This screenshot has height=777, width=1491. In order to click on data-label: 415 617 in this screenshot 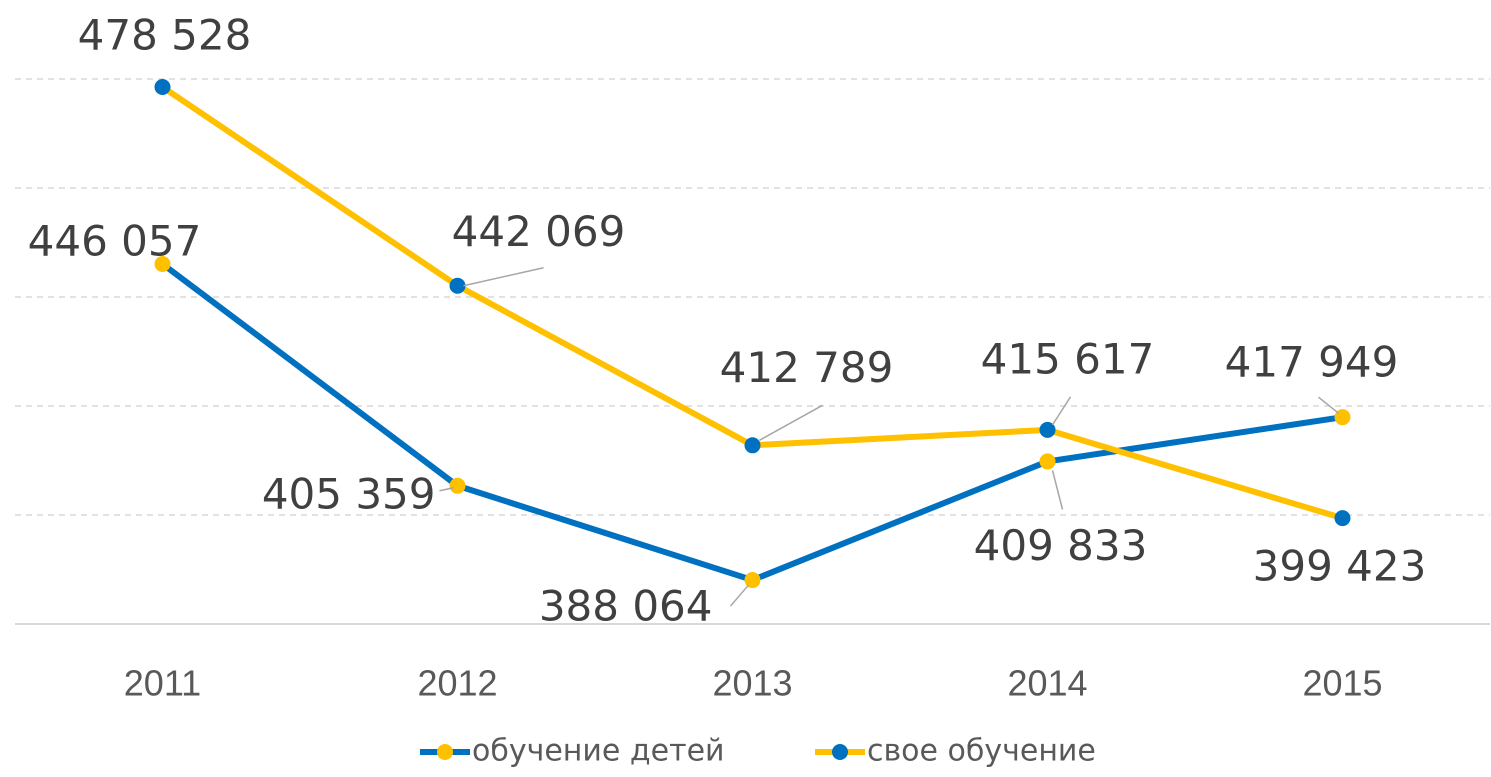, I will do `click(1068, 358)`.